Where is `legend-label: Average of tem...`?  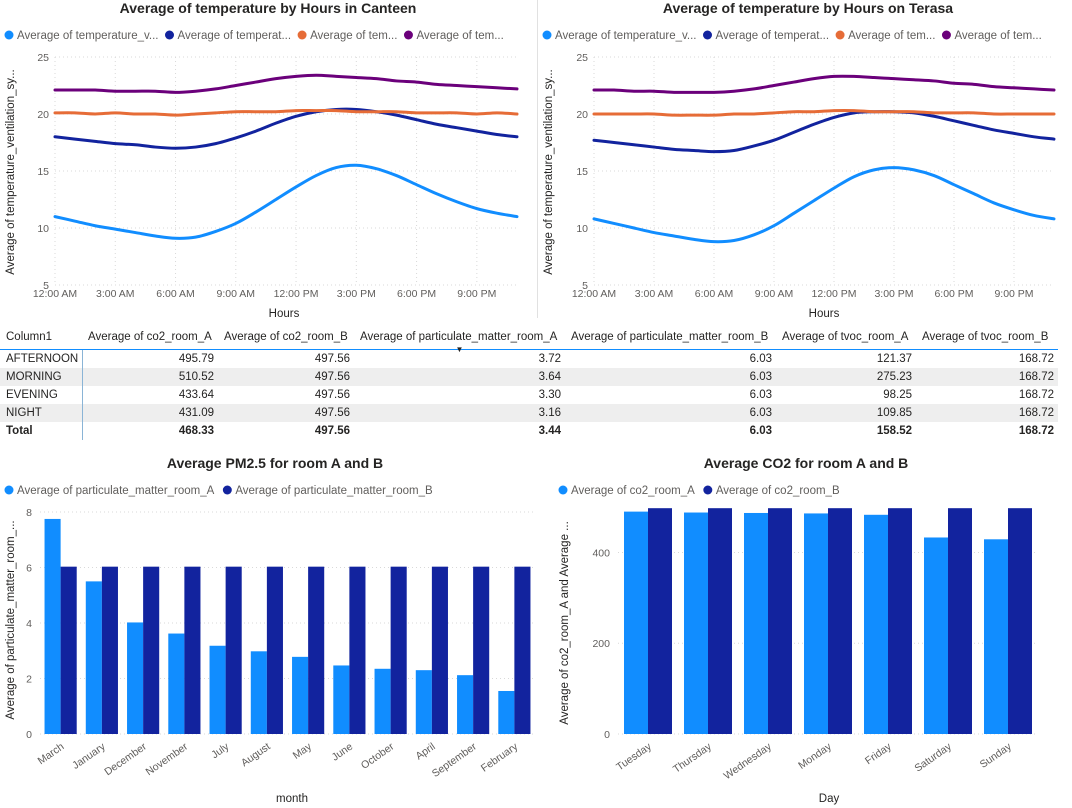 legend-label: Average of tem... is located at coordinates (459, 36).